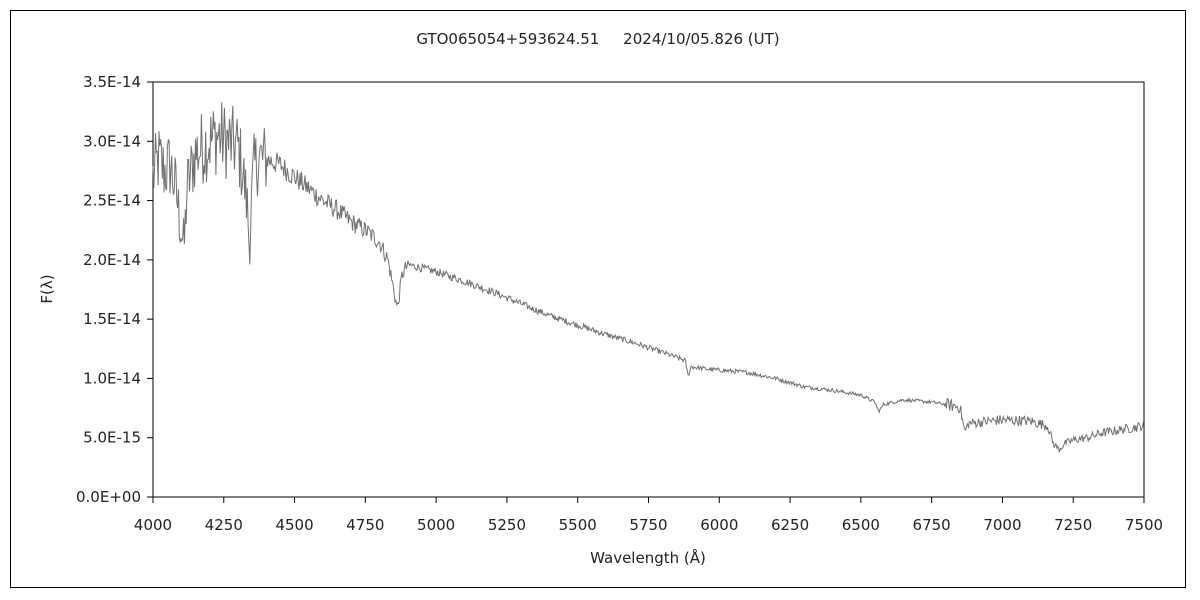 This screenshot has width=1200, height=600. I want to click on x-tick-label: 4750, so click(365, 525).